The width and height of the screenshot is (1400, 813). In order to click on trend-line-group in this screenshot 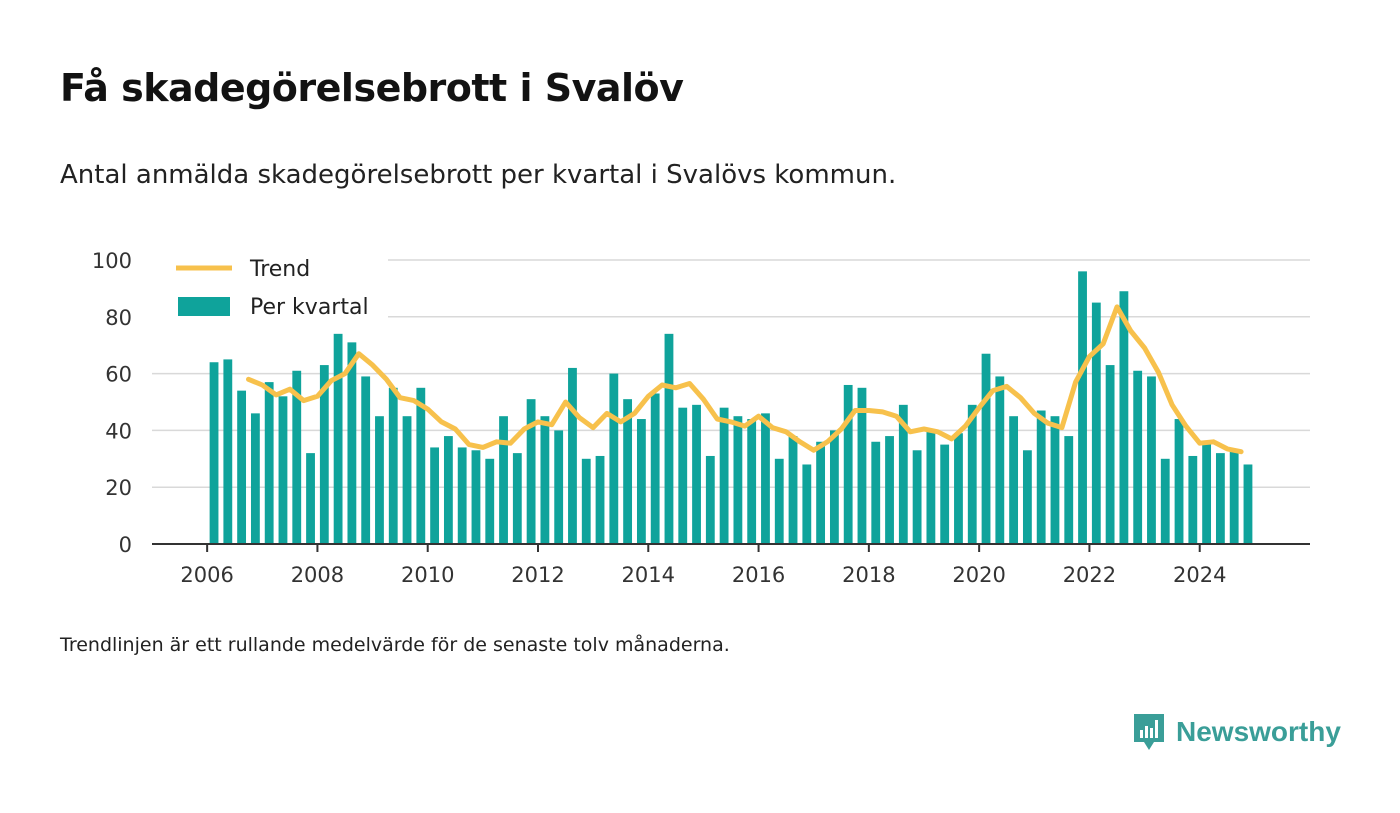, I will do `click(745, 379)`.